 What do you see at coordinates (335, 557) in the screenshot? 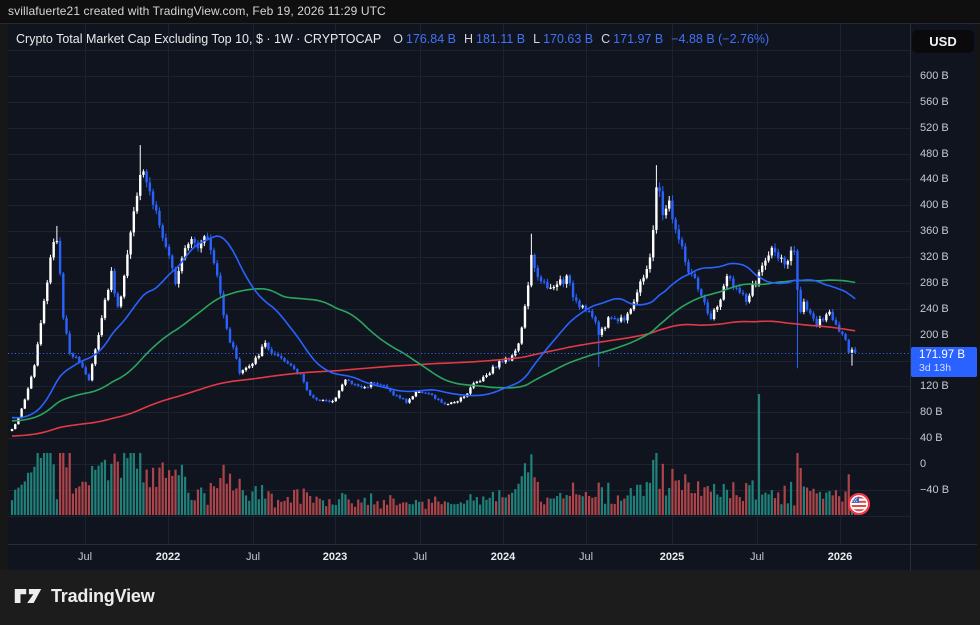
I see `time-tick-year: 2023` at bounding box center [335, 557].